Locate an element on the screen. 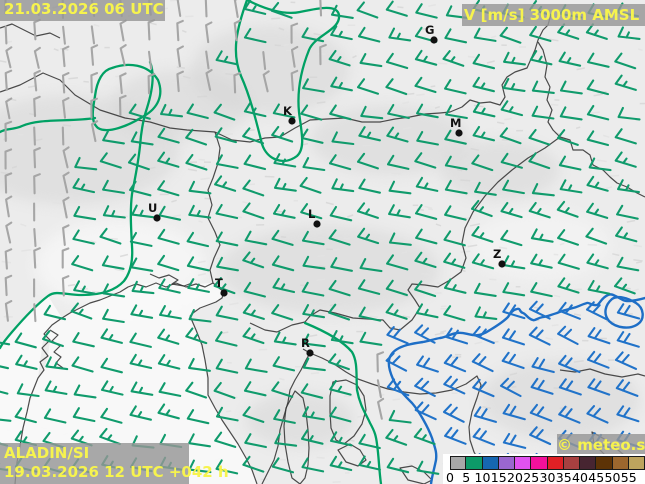  station-marker: K is located at coordinates (289, 114).